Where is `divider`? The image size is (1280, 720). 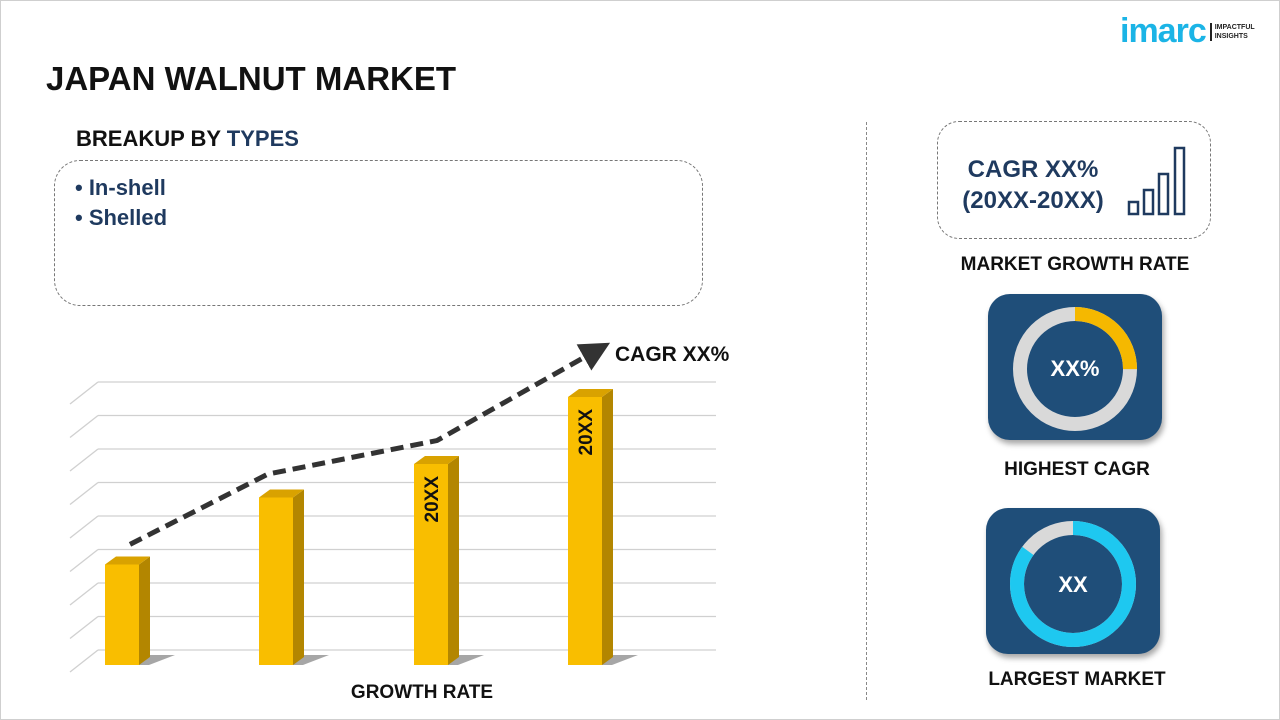
divider is located at coordinates (866, 411).